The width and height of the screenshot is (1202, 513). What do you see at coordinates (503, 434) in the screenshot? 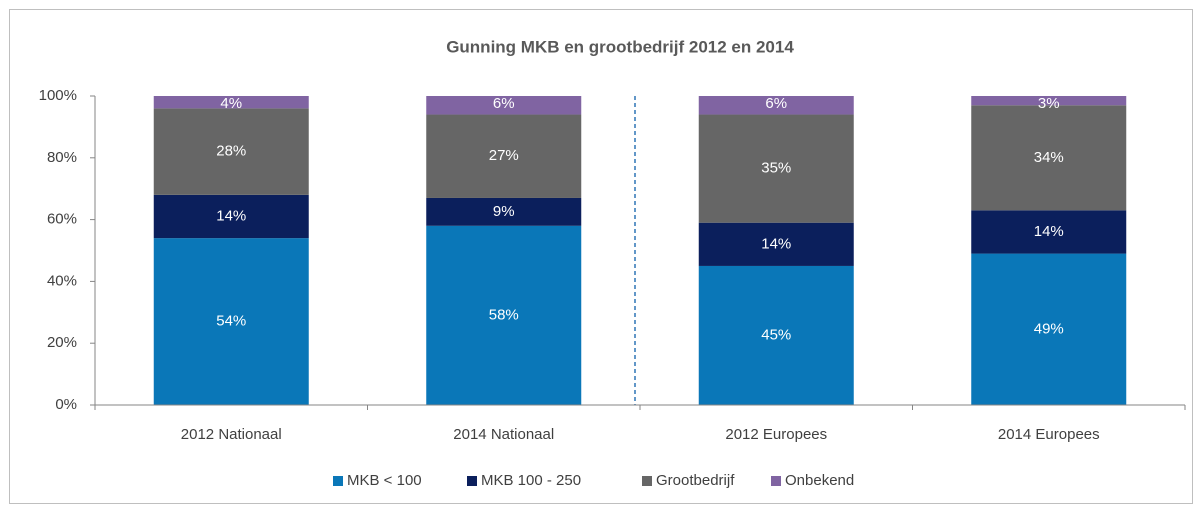
I see `x-tick-label: 2014 Nationaal` at bounding box center [503, 434].